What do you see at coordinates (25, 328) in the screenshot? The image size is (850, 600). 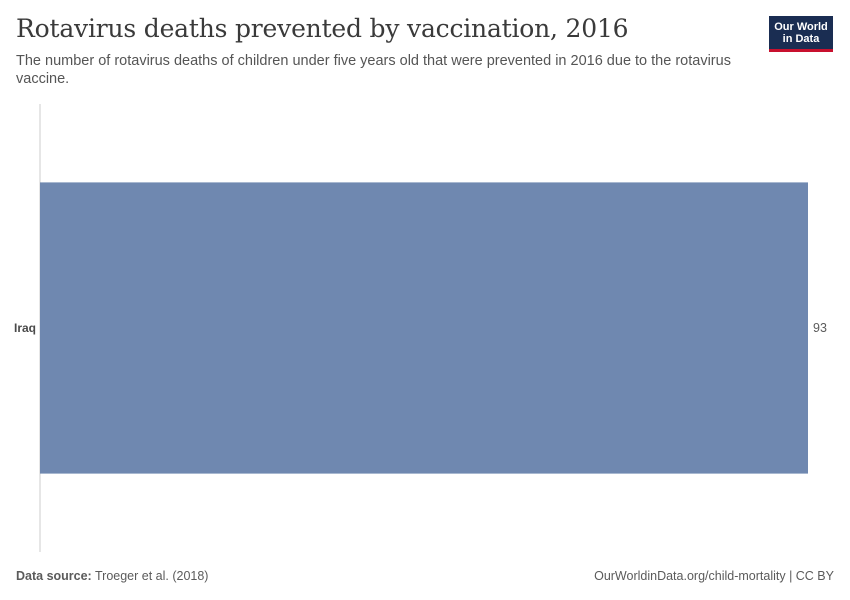 I see `category-label: Iraq` at bounding box center [25, 328].